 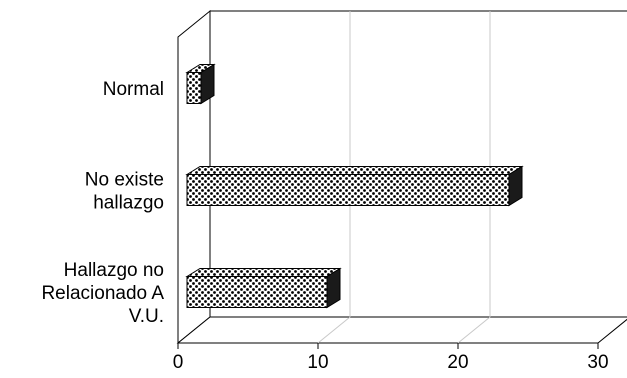 I want to click on x-tick-labels: 0 10 20 30, so click(x=391, y=358).